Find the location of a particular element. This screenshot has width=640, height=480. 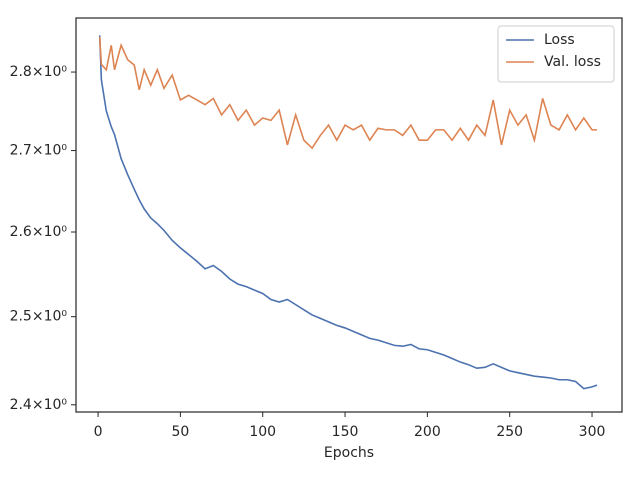

y-tick-label: 2.6×10⁰ is located at coordinates (39, 232).